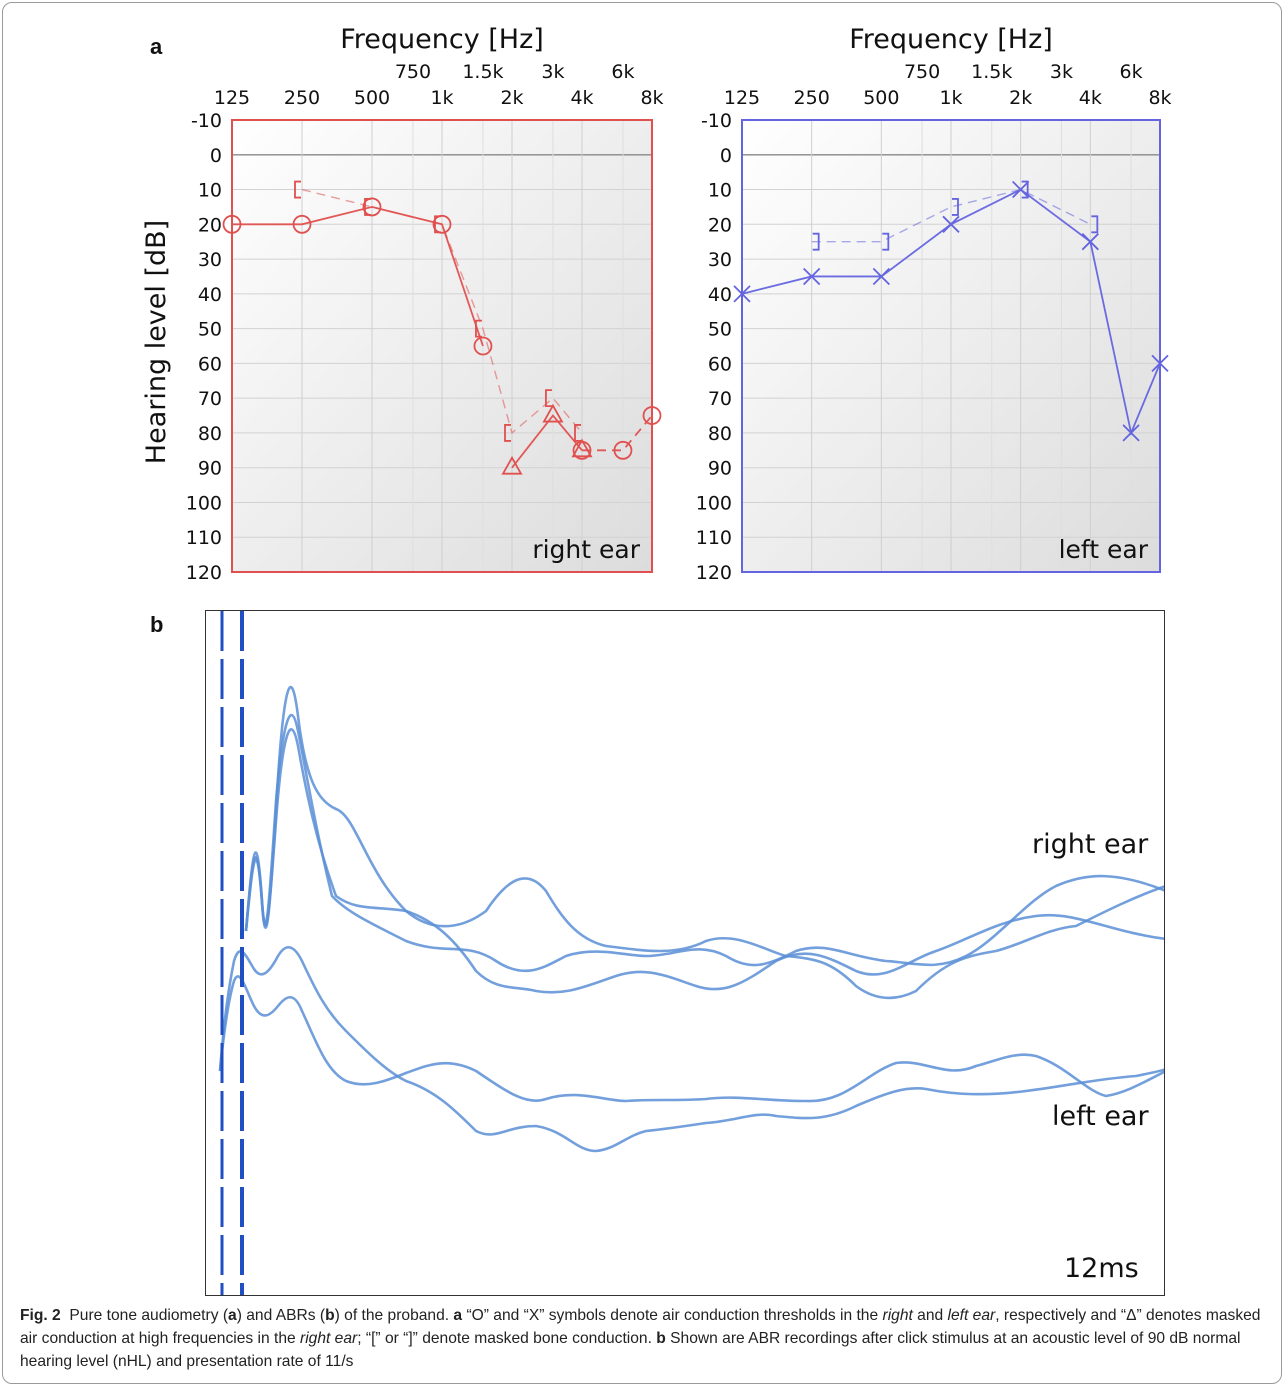 The height and width of the screenshot is (1387, 1285). Describe the element at coordinates (950, 98) in the screenshot. I see `x-tick-label: 1k` at that location.